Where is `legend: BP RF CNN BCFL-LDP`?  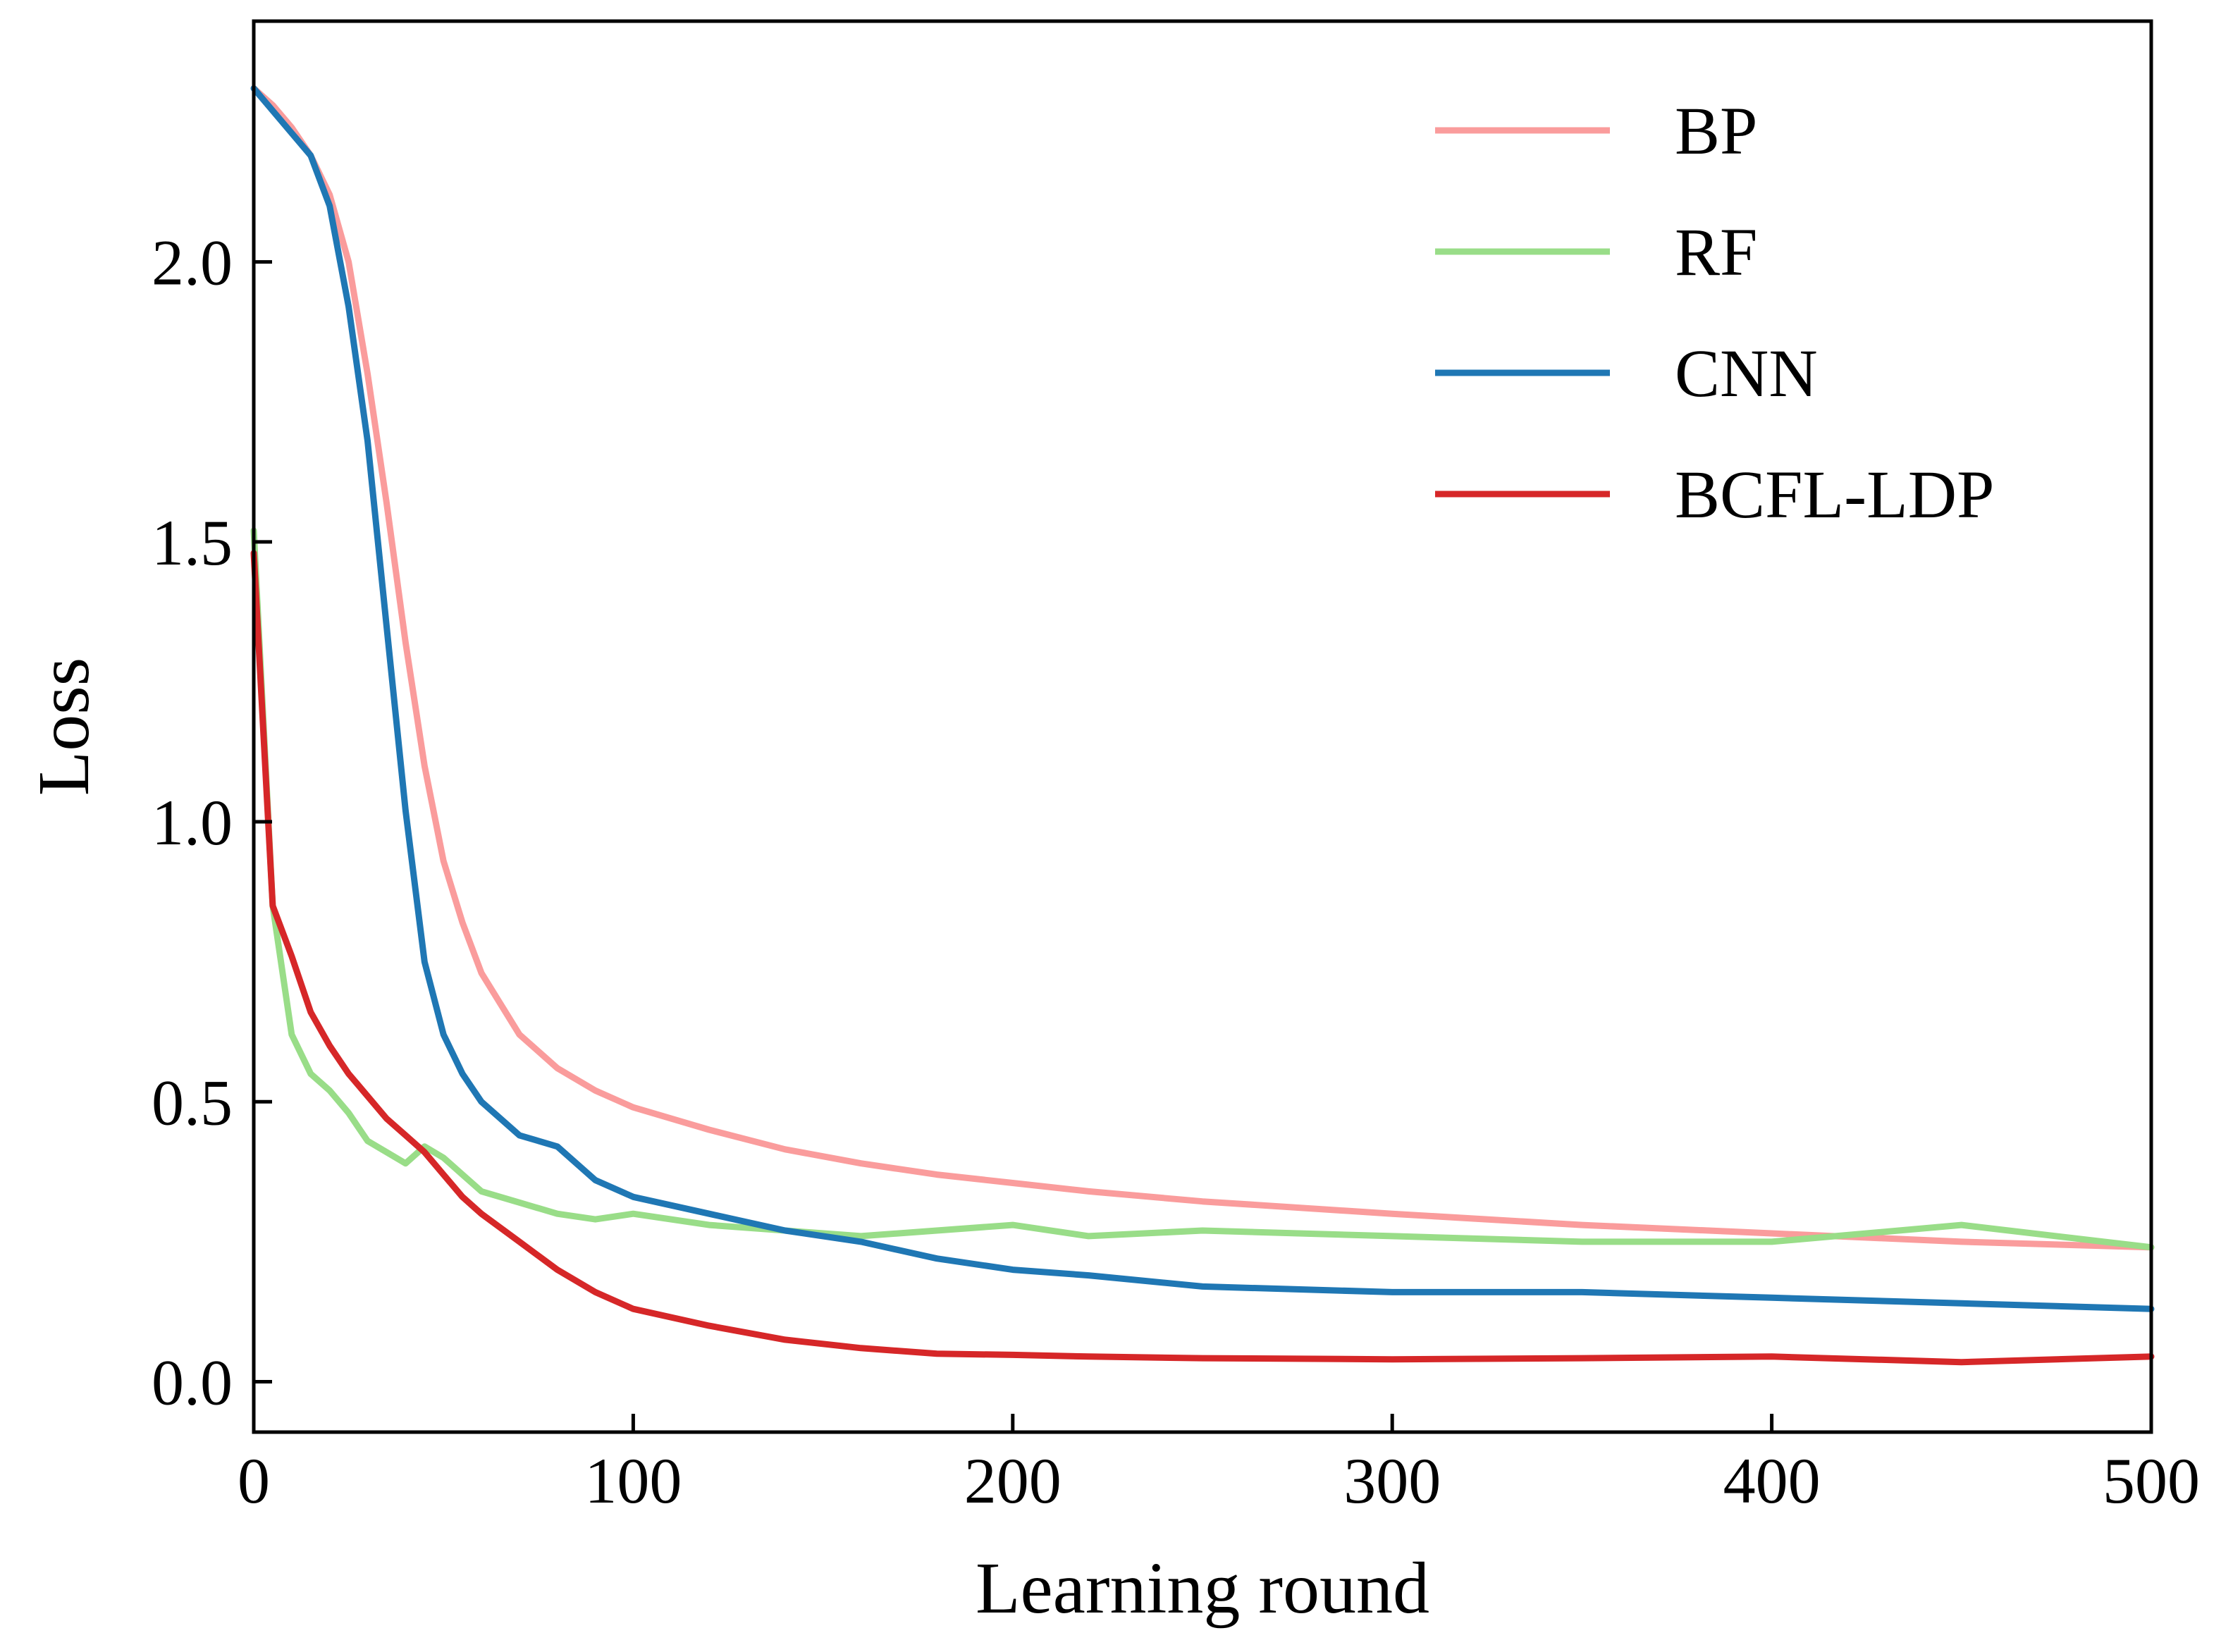
legend: BP RF CNN BCFL-LDP is located at coordinates (1714, 312).